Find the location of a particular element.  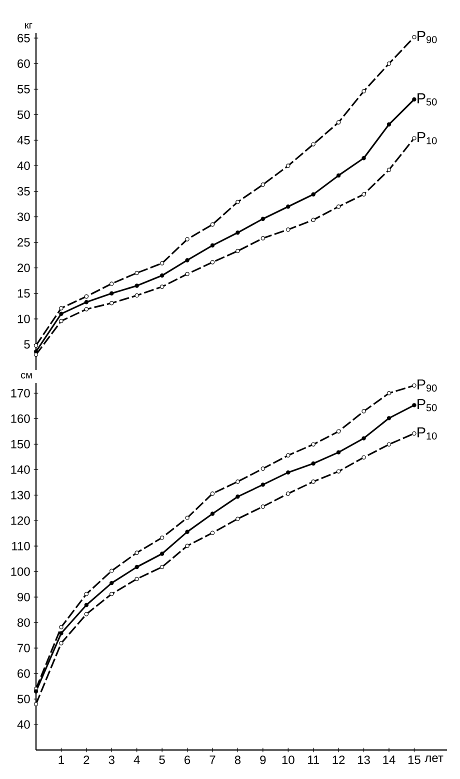

y-axis-title: см is located at coordinates (26, 375).